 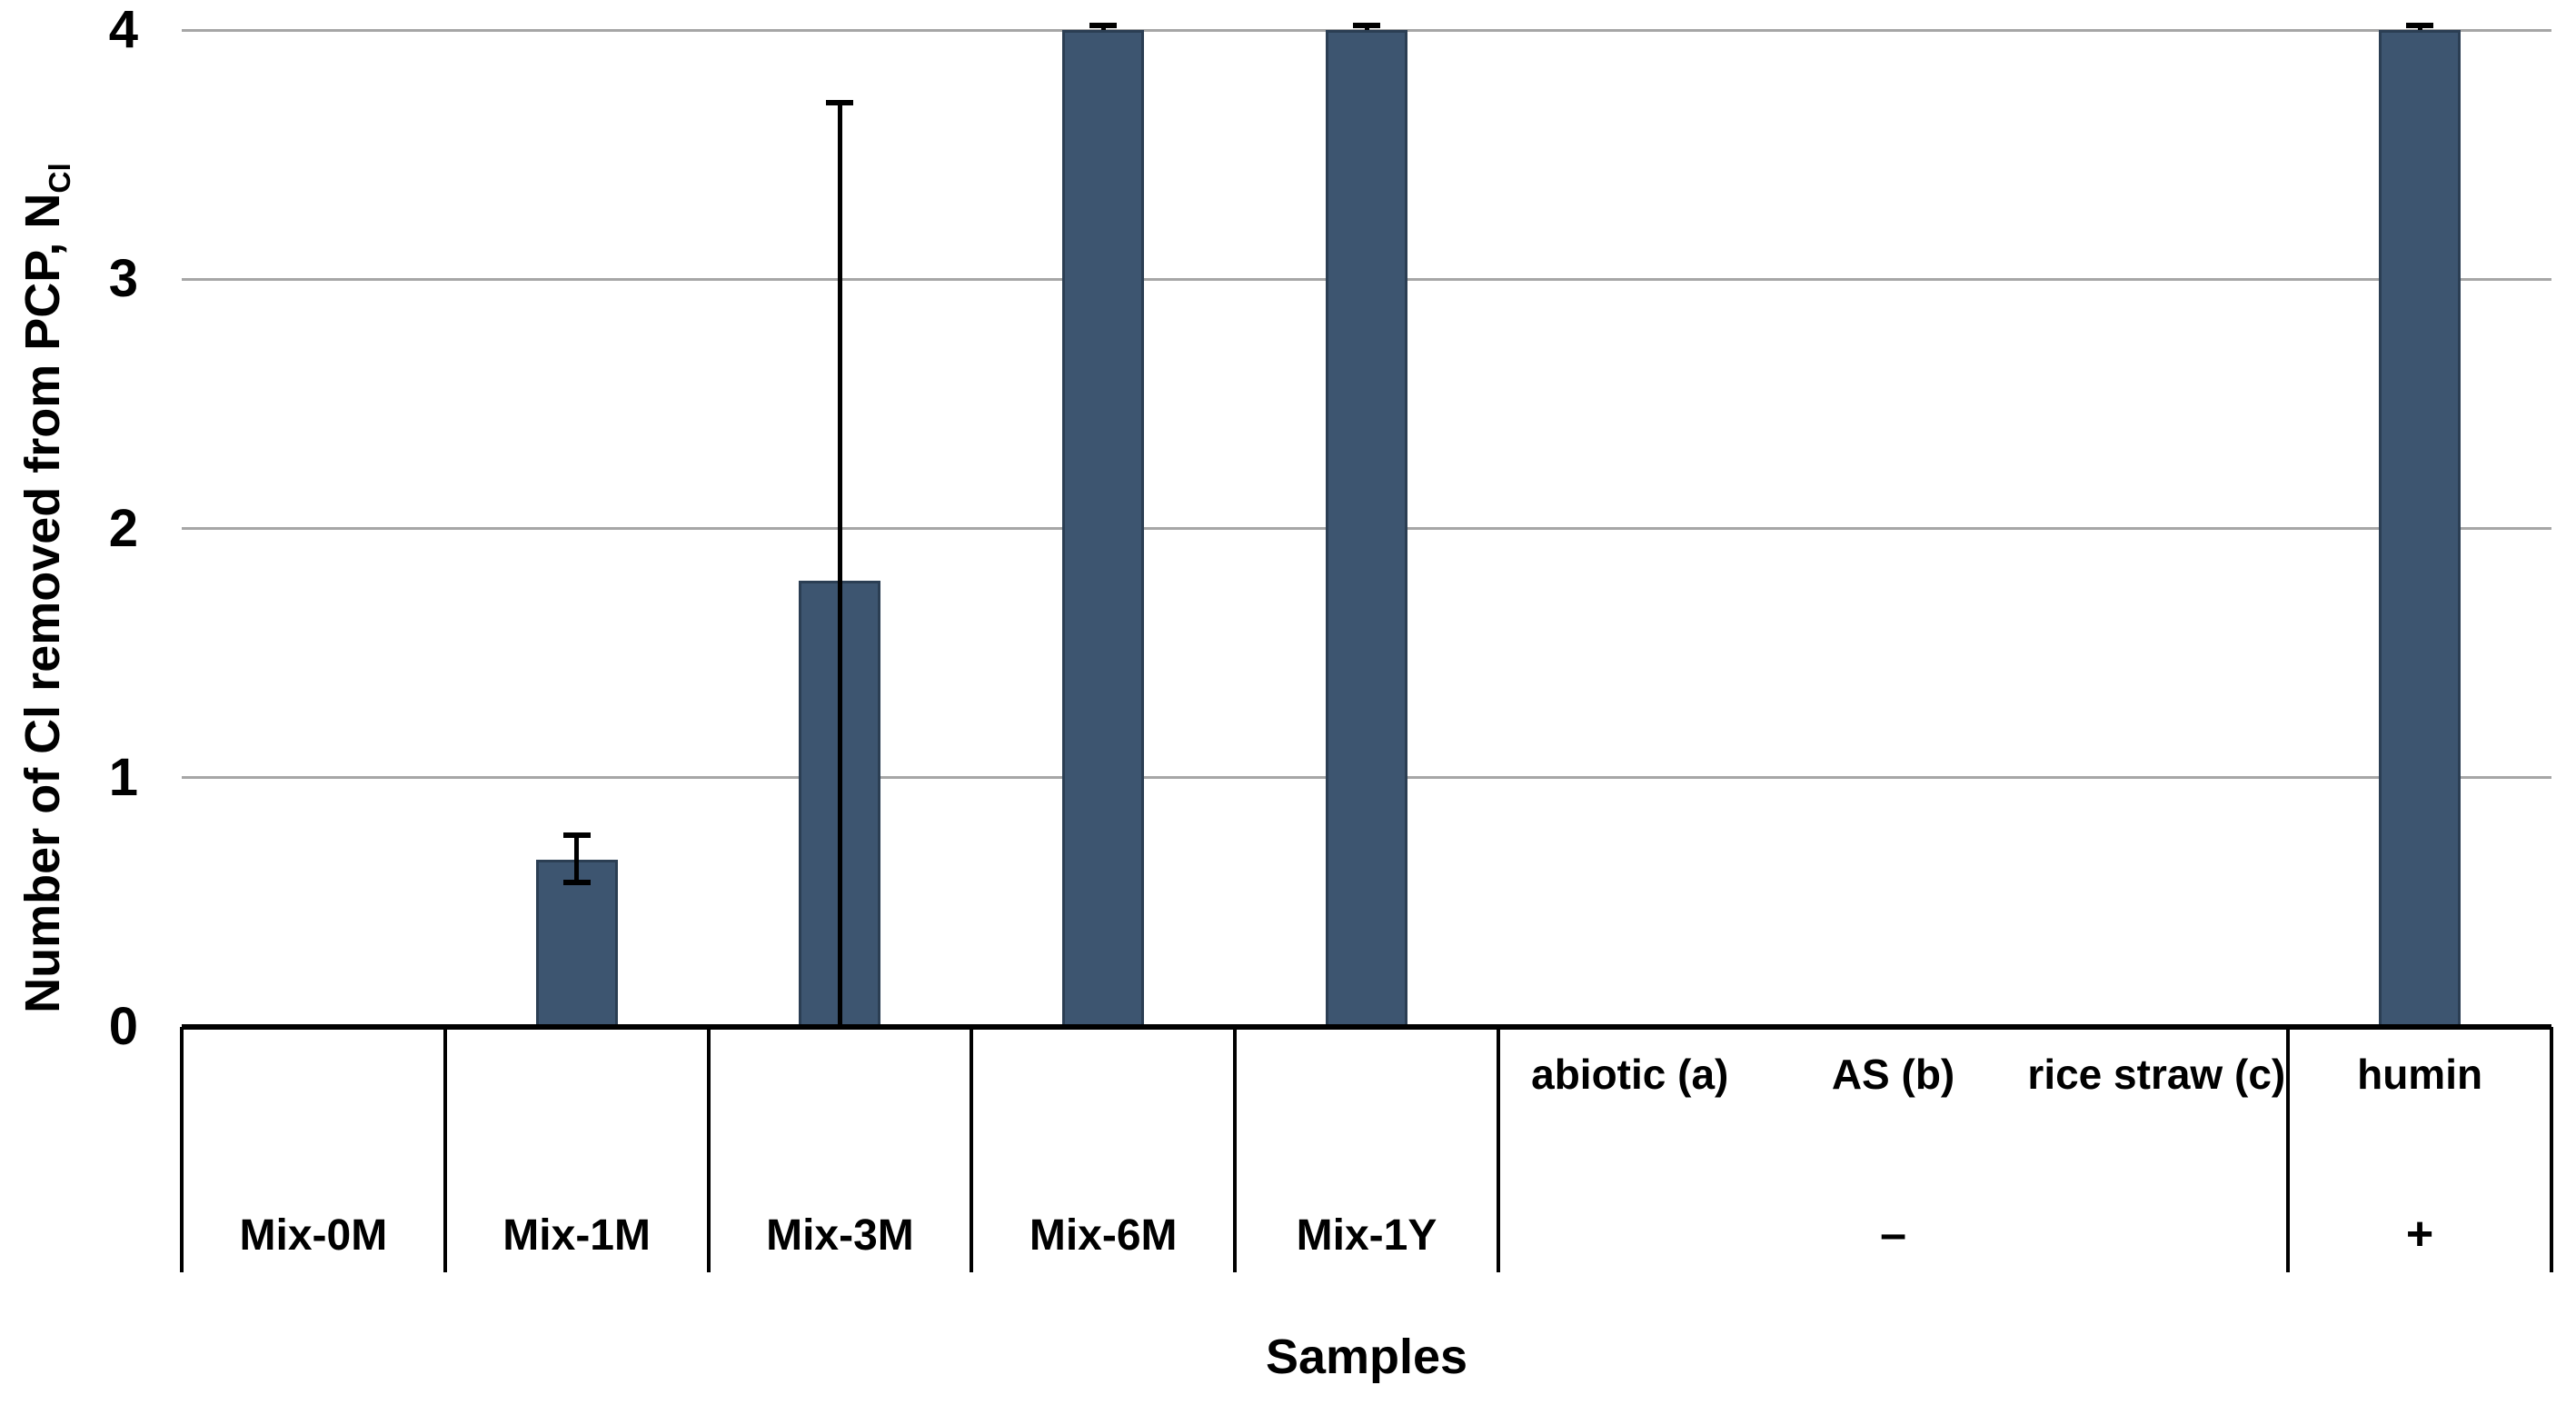 I want to click on y-axis-title-main: Number of Cl removed from PCP, N, so click(x=43, y=603).